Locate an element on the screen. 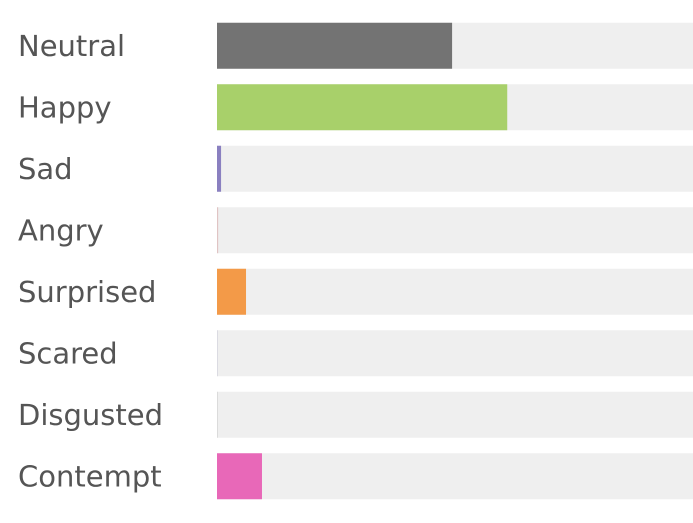  y-tick-label: Happy is located at coordinates (65, 107).